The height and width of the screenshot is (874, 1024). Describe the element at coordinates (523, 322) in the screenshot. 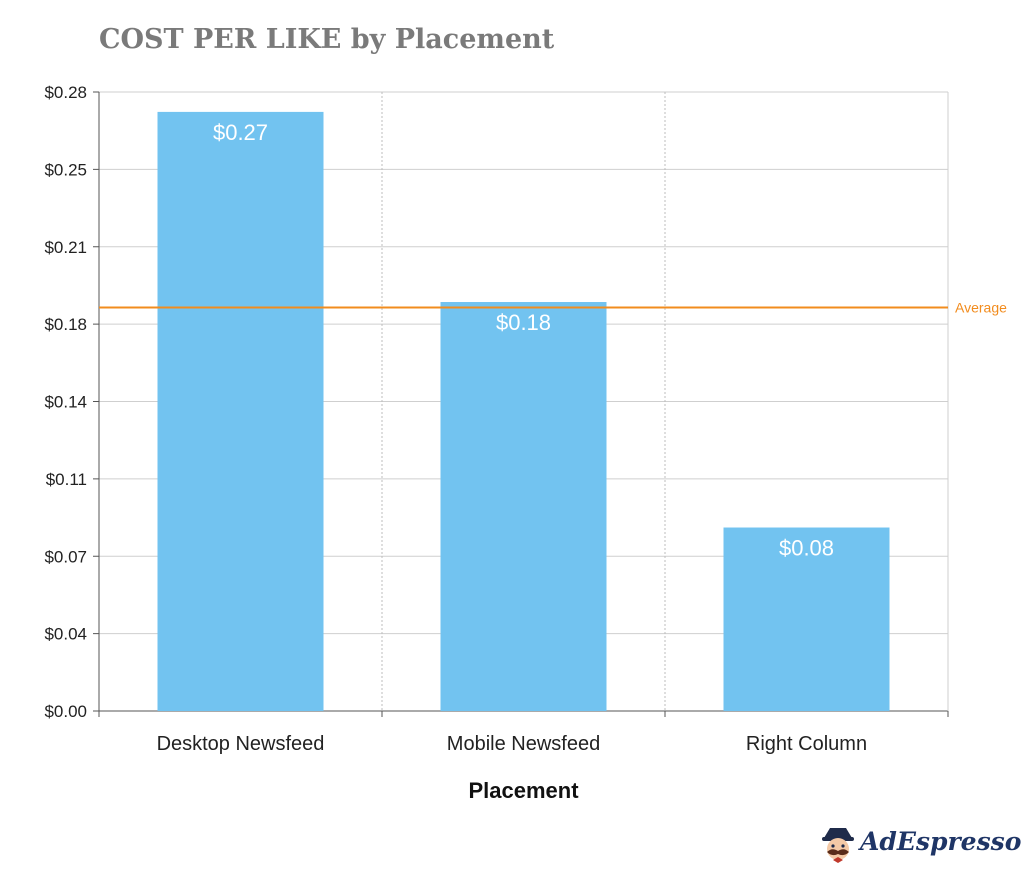

I see `data-label: $0.18` at that location.